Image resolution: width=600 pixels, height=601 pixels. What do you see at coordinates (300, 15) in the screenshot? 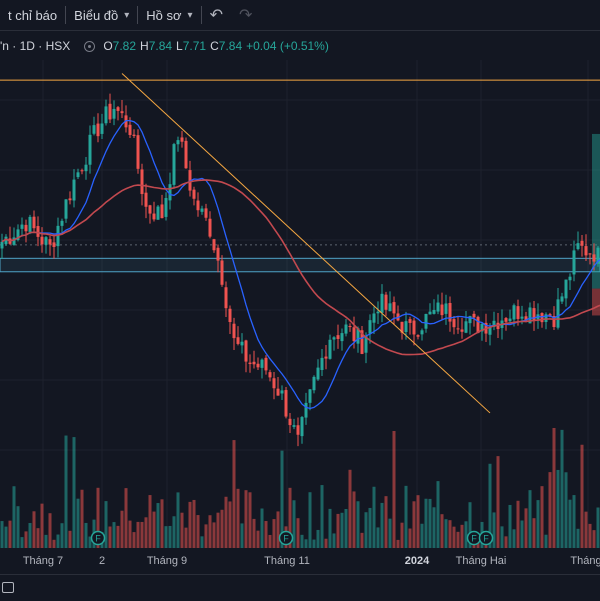
I see `top-toolbar: t chỉ báo Biểu đồ ▾ Hồ sơ▾ ↶ ↷` at bounding box center [300, 15].